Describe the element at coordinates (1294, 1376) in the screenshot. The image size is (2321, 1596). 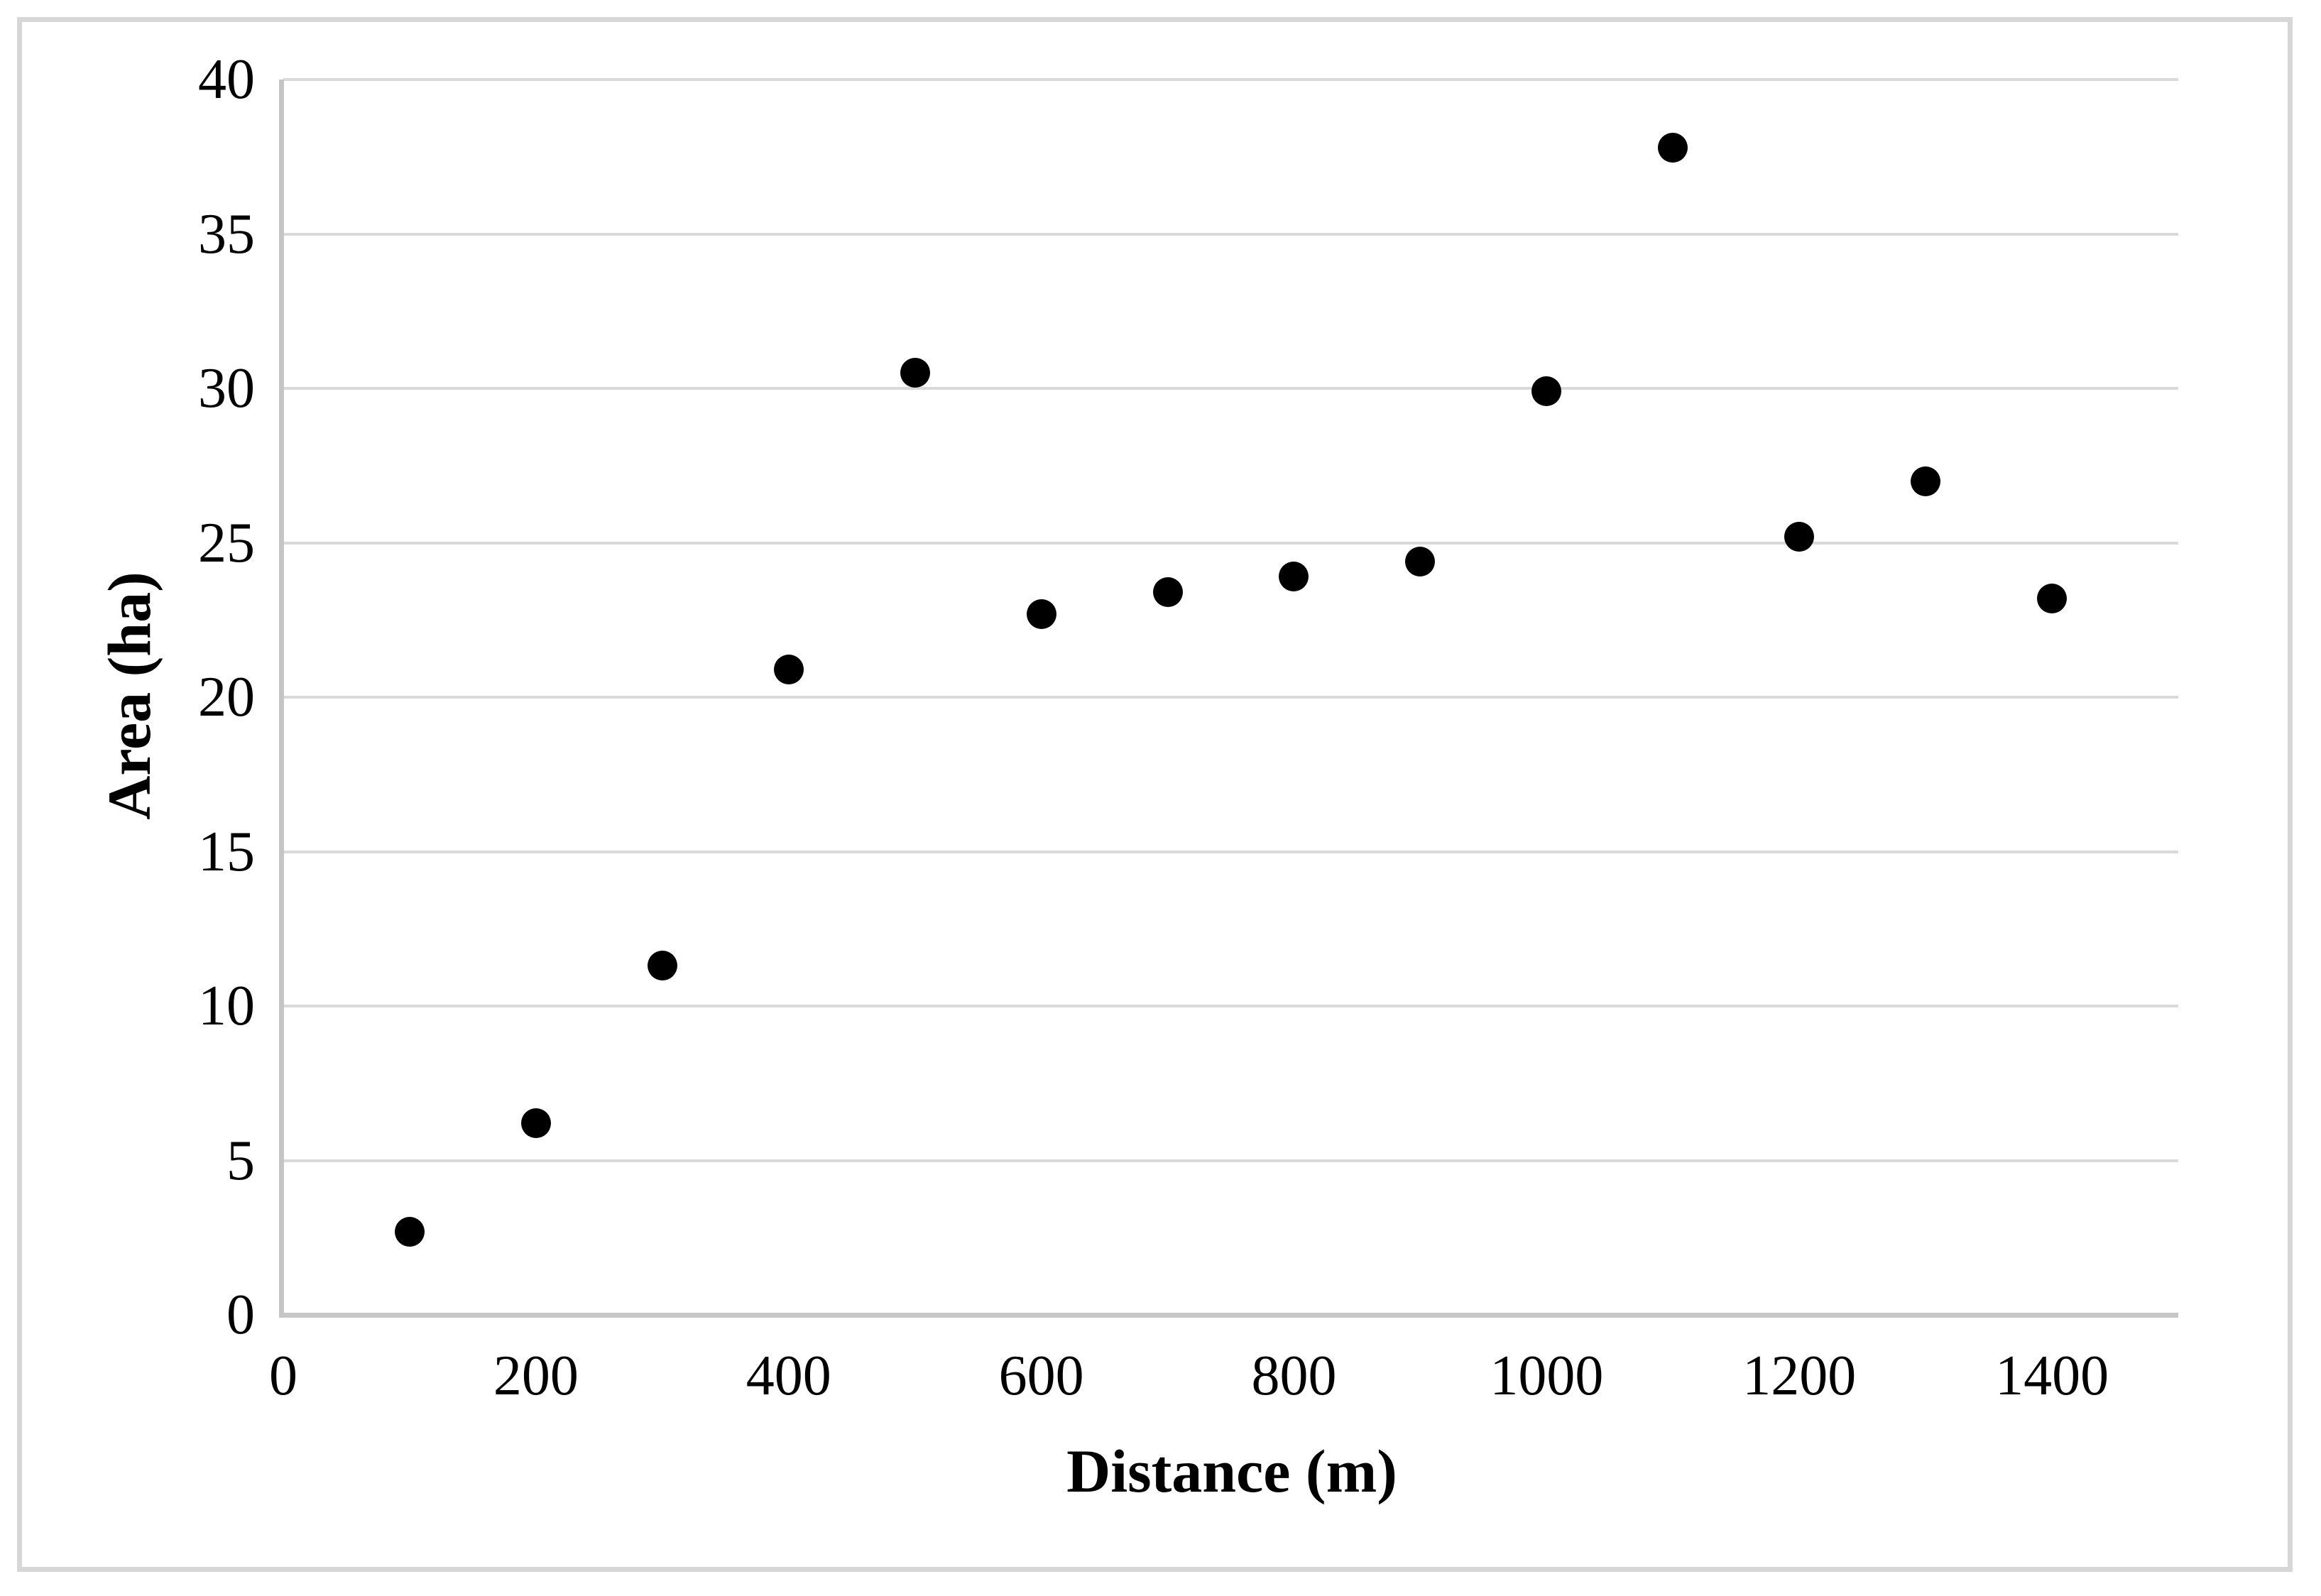
I see `x-tick-label-800: 800` at that location.